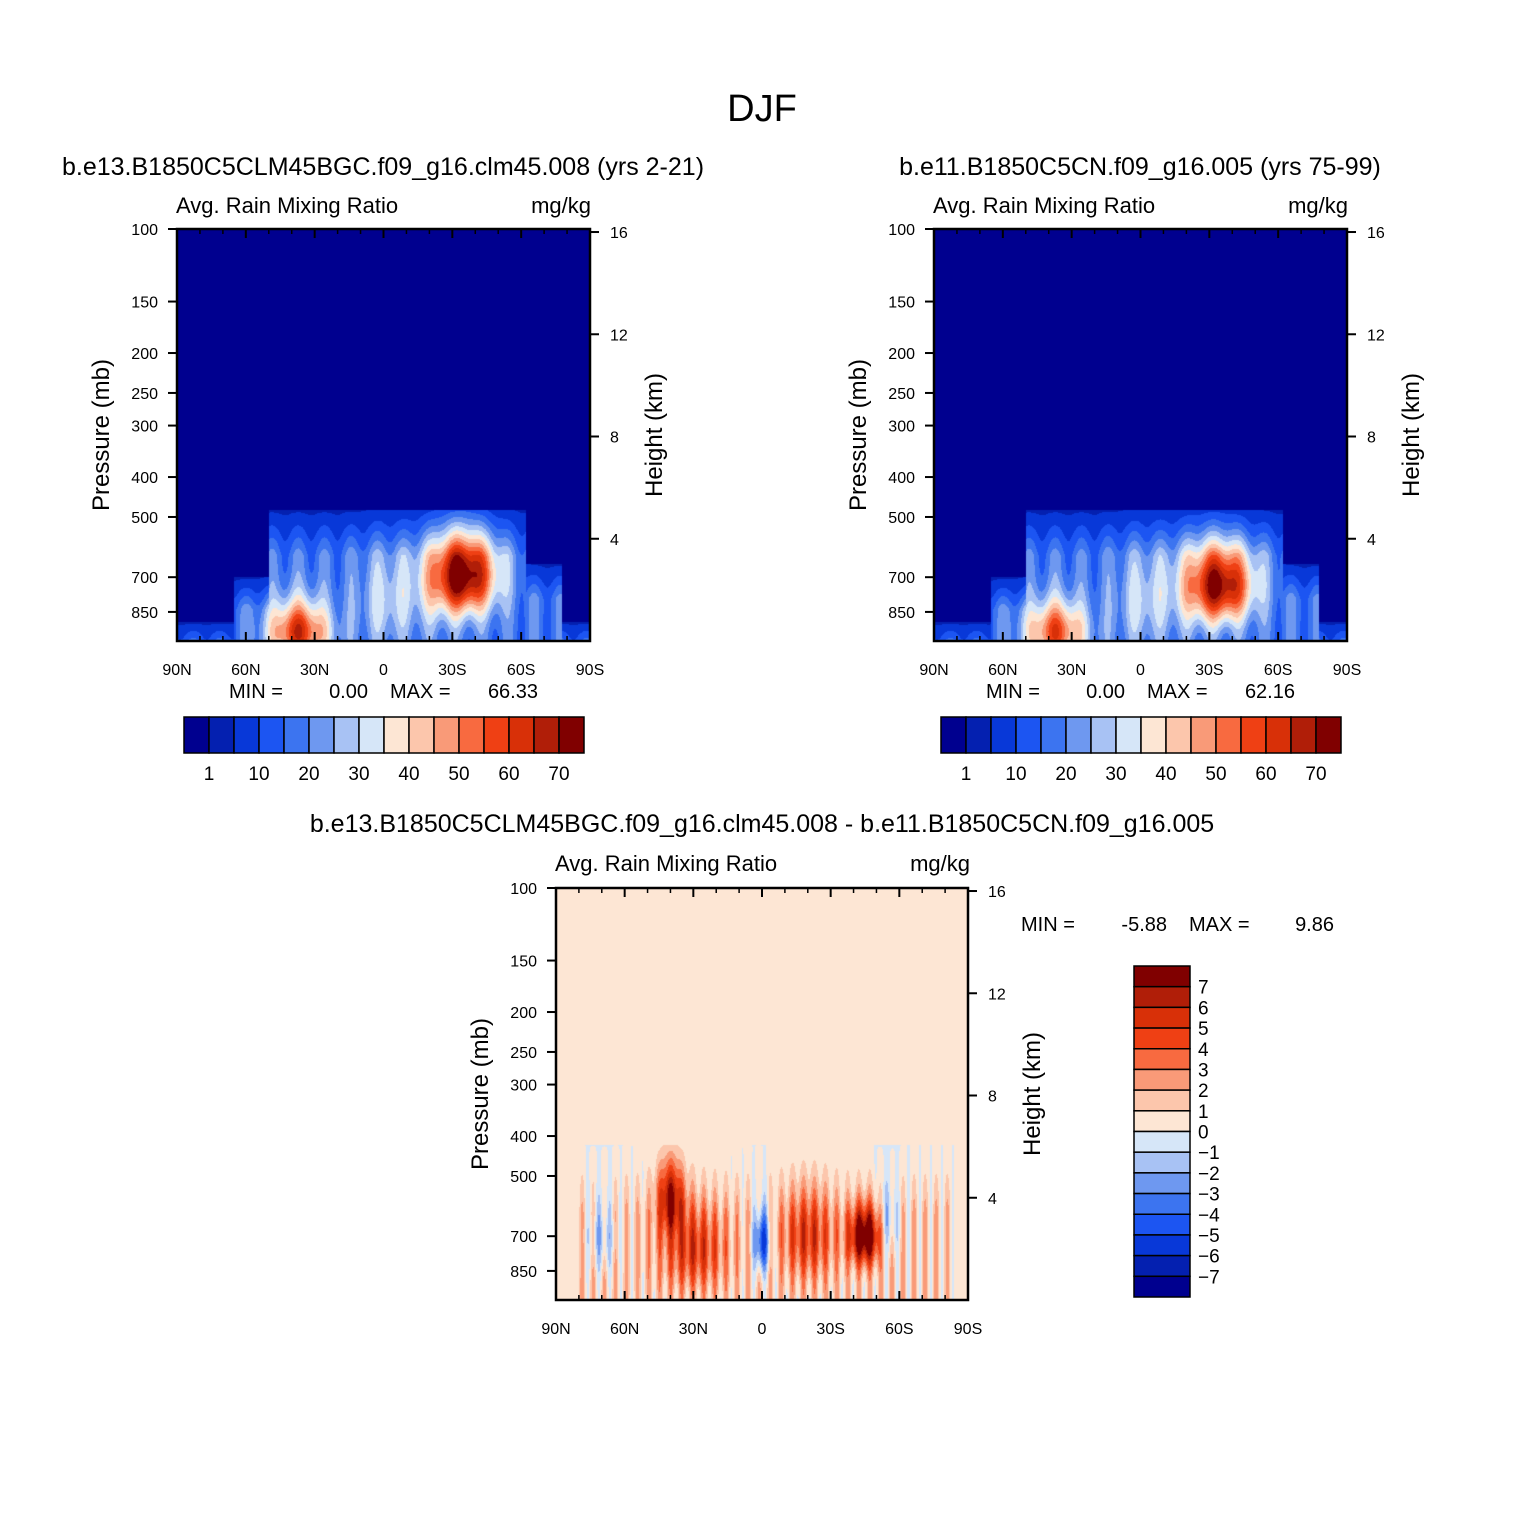  Describe the element at coordinates (1065, 774) in the screenshot. I see `panel-2-colorbar-label: 20` at that location.